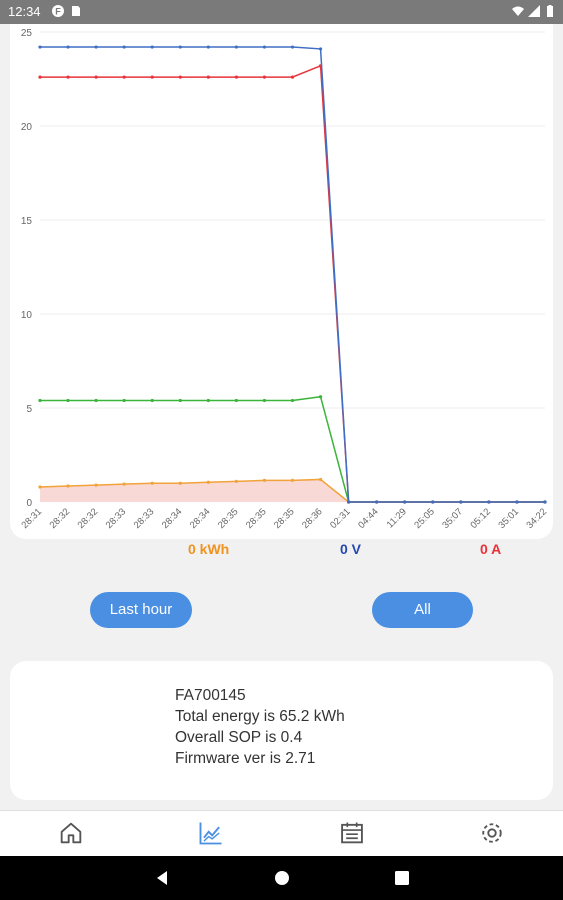  Describe the element at coordinates (422, 610) in the screenshot. I see `all-button: All` at that location.